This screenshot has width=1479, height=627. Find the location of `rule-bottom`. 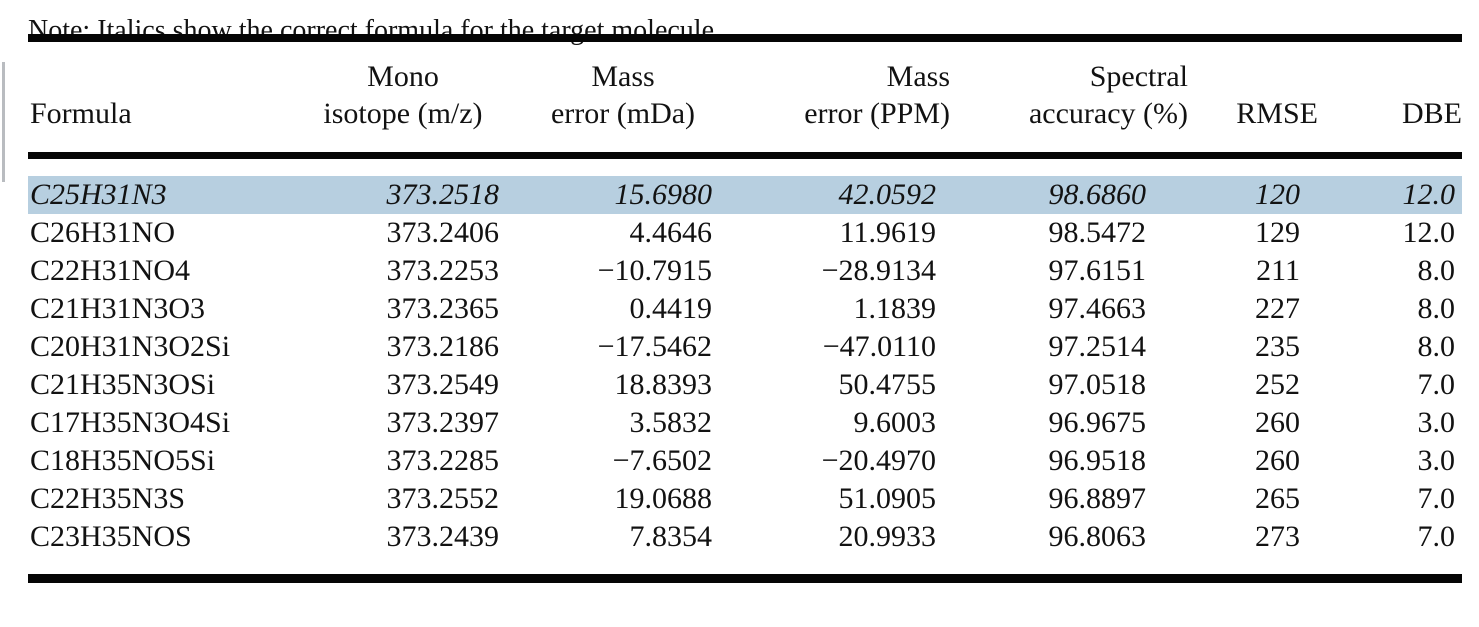

rule-bottom is located at coordinates (745, 578).